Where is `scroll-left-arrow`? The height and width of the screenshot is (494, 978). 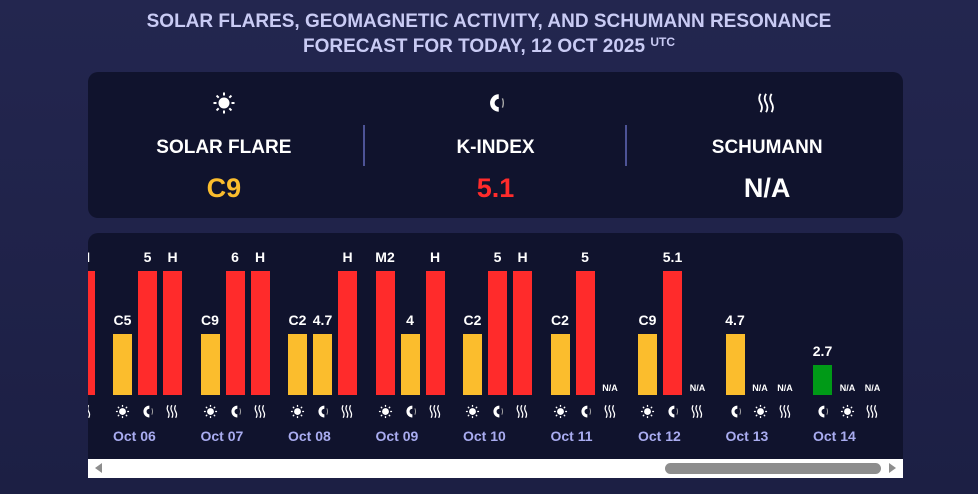 scroll-left-arrow is located at coordinates (98, 468).